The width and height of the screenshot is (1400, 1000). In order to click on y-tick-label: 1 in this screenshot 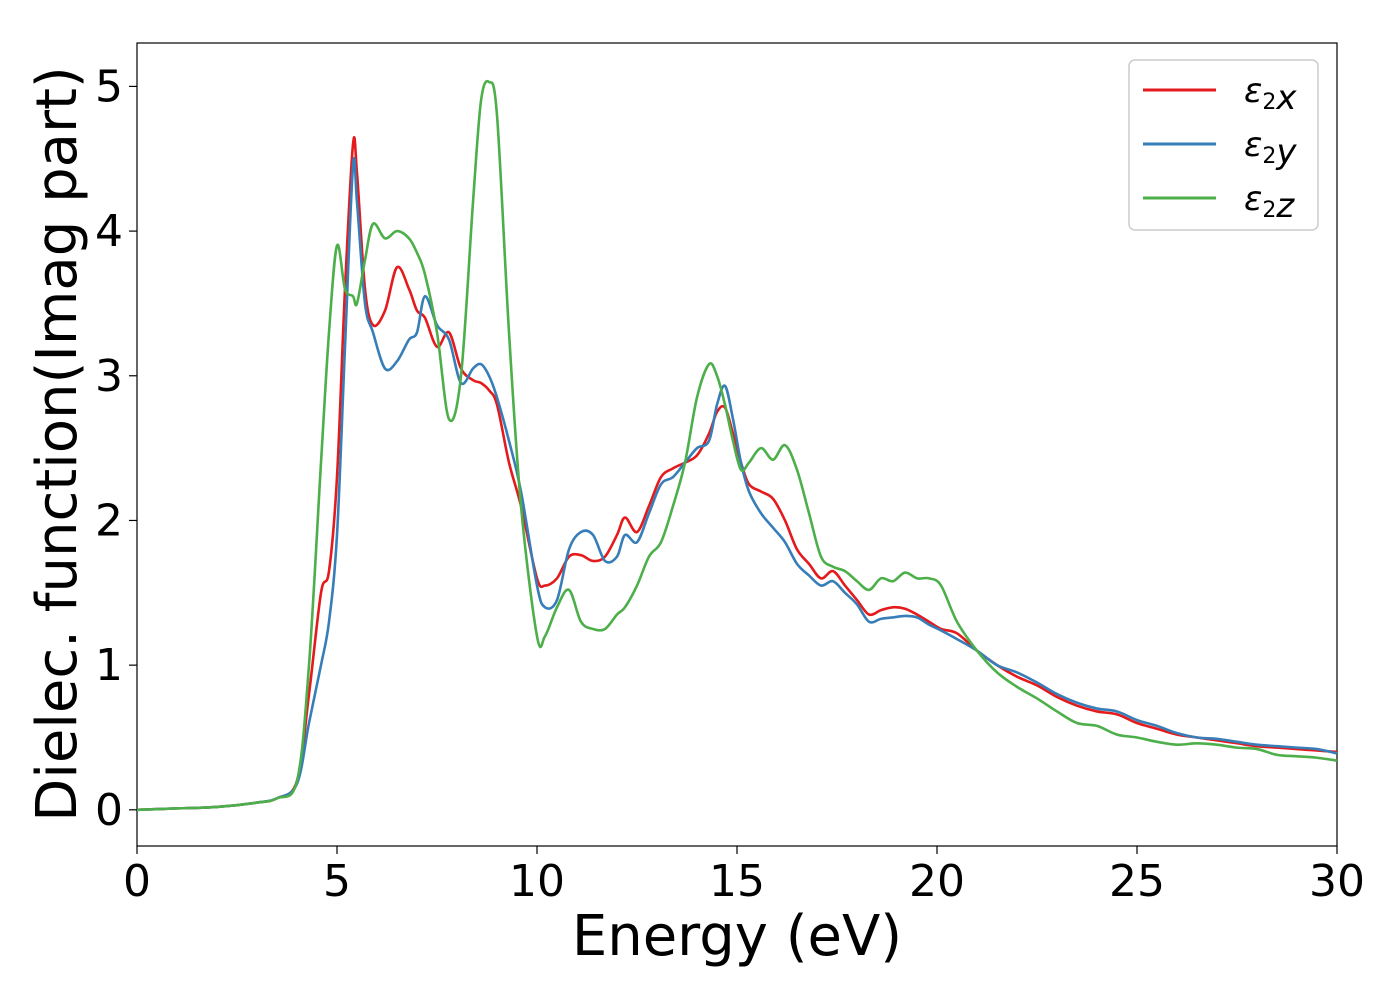, I will do `click(109, 665)`.